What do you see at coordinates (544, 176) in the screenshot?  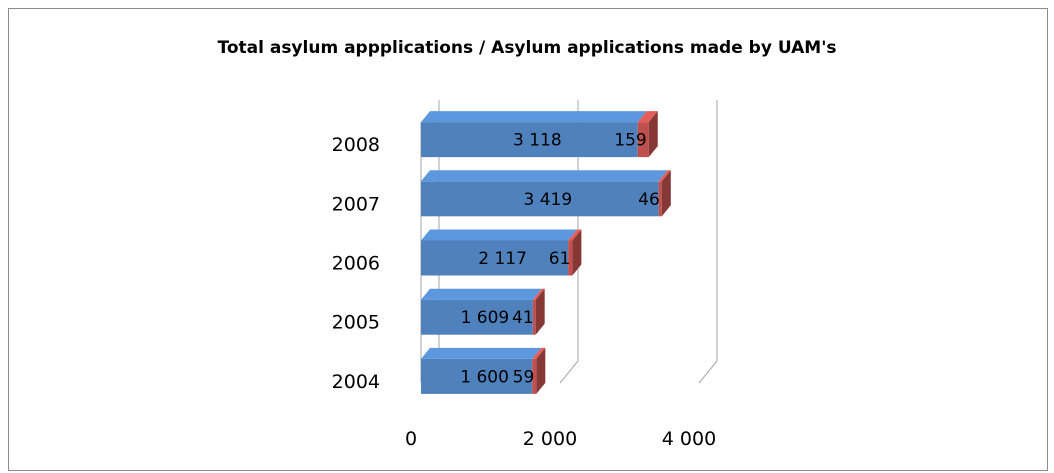 I see `bar-top-2007-s1` at bounding box center [544, 176].